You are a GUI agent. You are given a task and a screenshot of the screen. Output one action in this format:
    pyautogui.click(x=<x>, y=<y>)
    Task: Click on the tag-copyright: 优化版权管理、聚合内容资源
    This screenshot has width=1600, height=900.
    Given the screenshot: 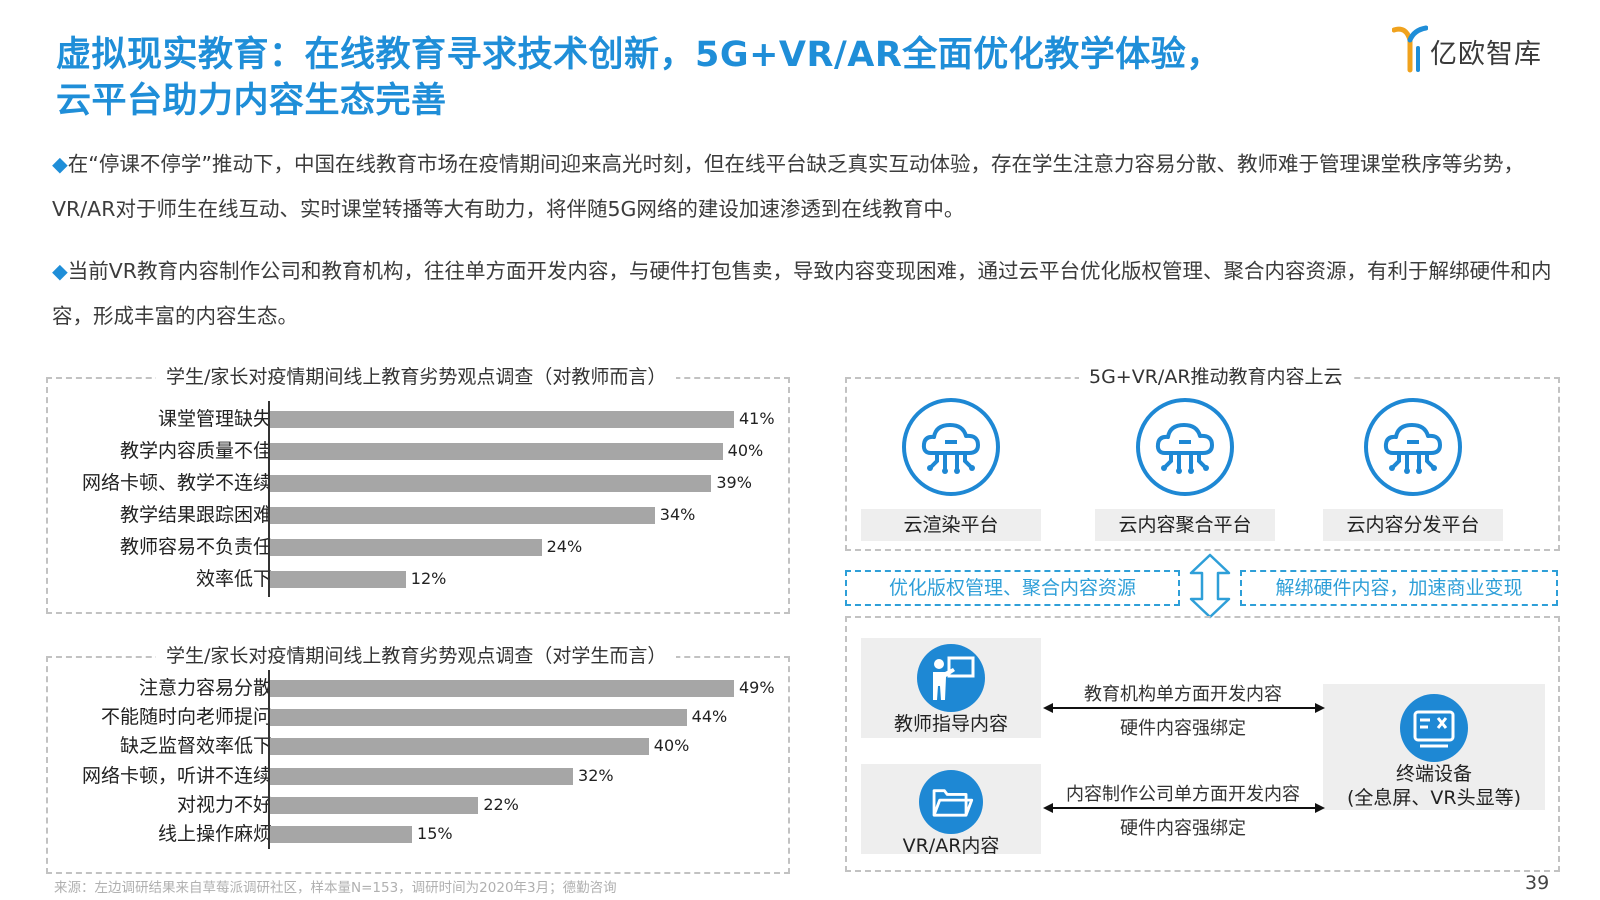 What is the action you would take?
    pyautogui.click(x=1012, y=588)
    